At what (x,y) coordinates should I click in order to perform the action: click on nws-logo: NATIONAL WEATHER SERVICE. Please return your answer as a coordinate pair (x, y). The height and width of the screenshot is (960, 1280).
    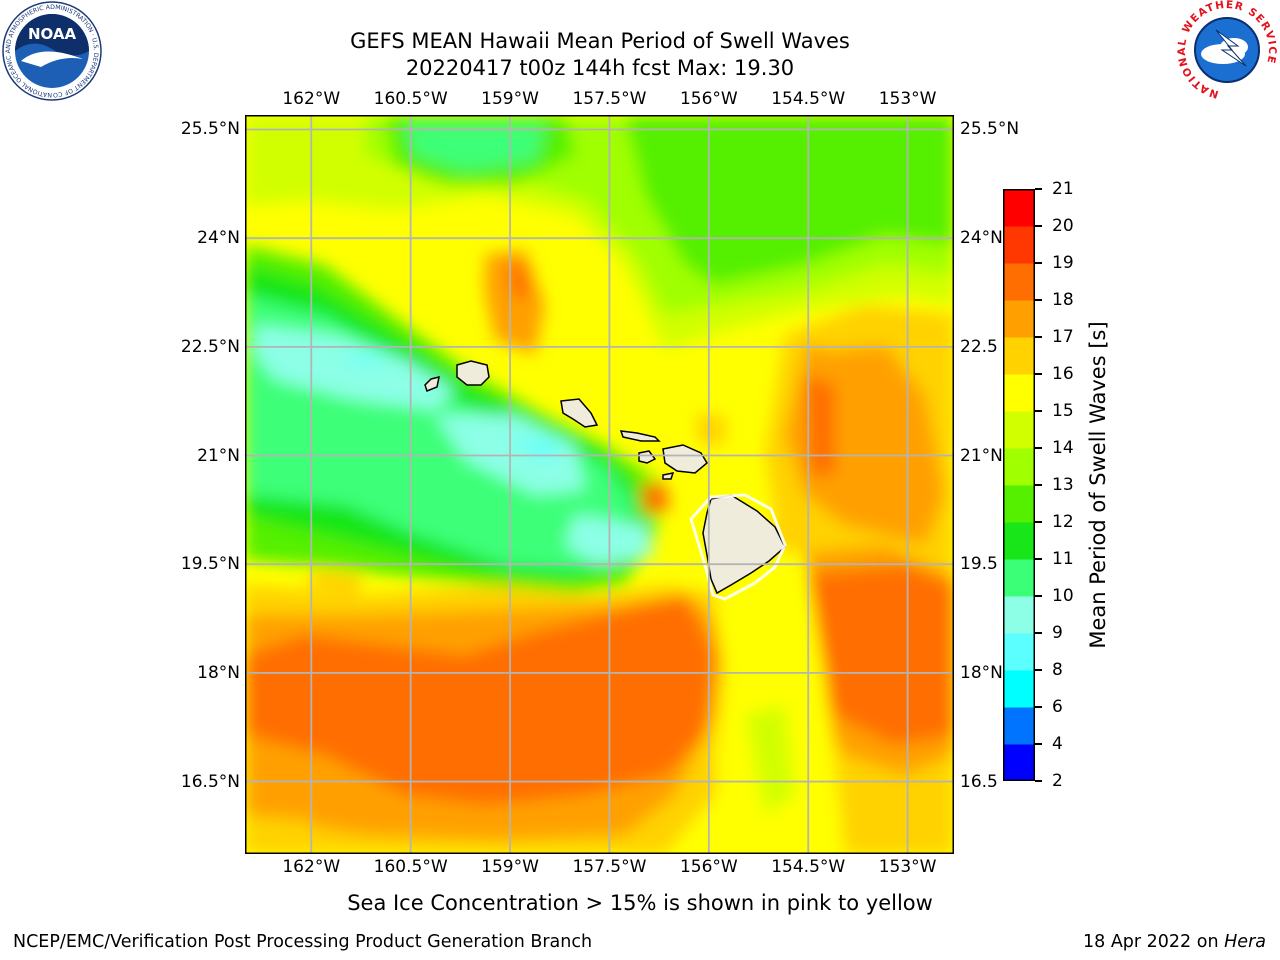
    Looking at the image, I should click on (1226, 50).